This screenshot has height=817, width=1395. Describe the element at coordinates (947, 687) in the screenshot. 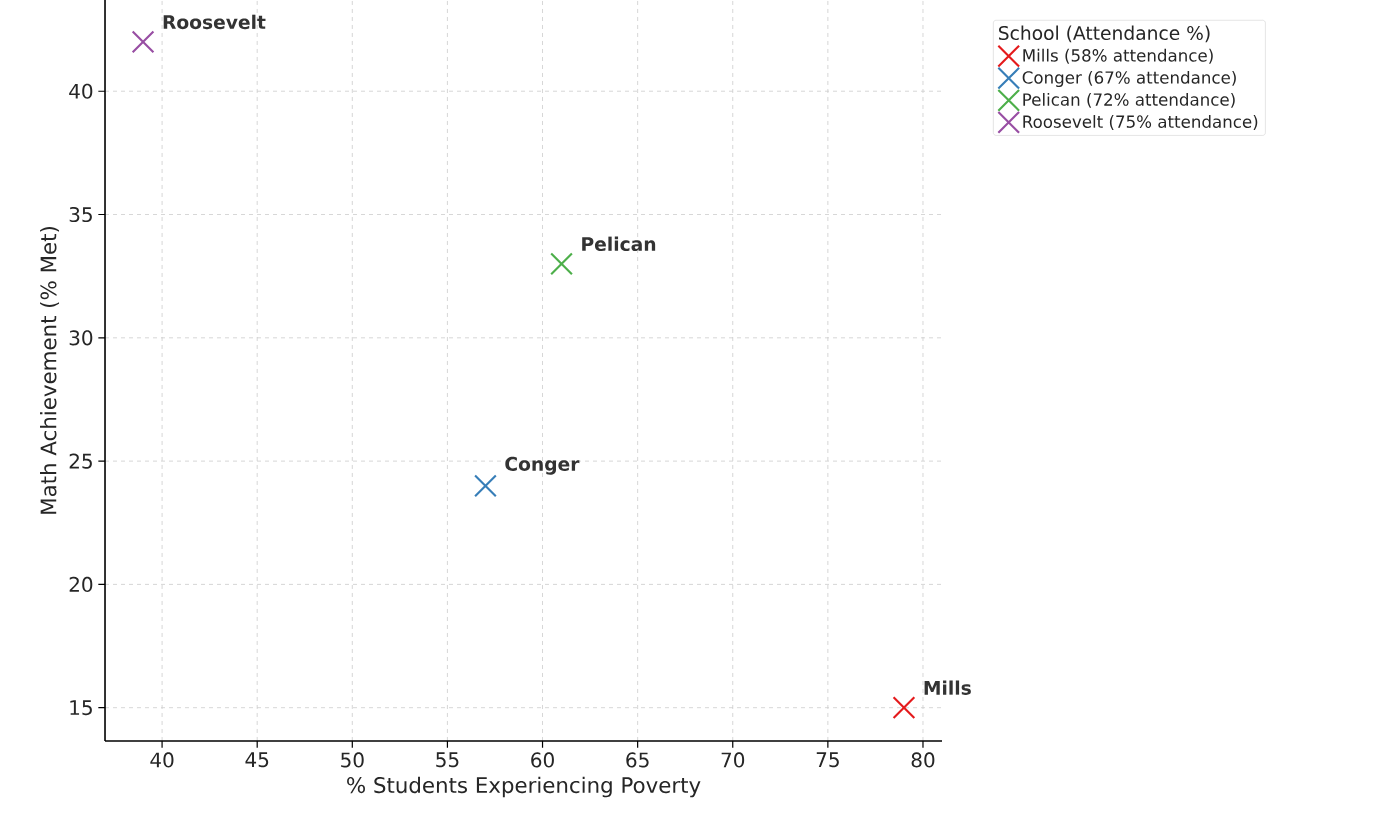

I see `annotation: Mills` at that location.